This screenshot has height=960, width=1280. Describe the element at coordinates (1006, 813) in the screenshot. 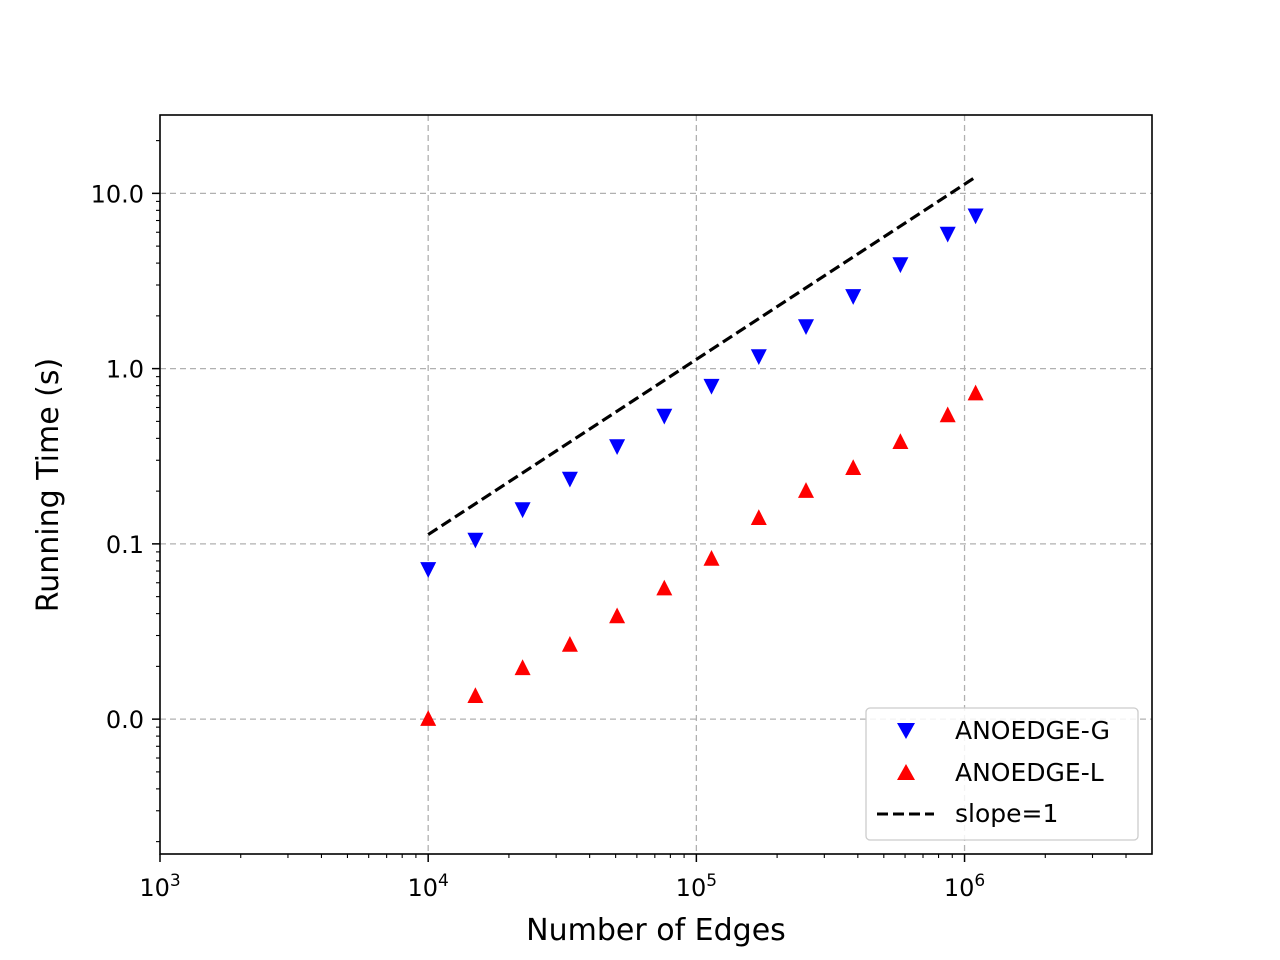

I see `legend-label-slope: slope=1` at that location.